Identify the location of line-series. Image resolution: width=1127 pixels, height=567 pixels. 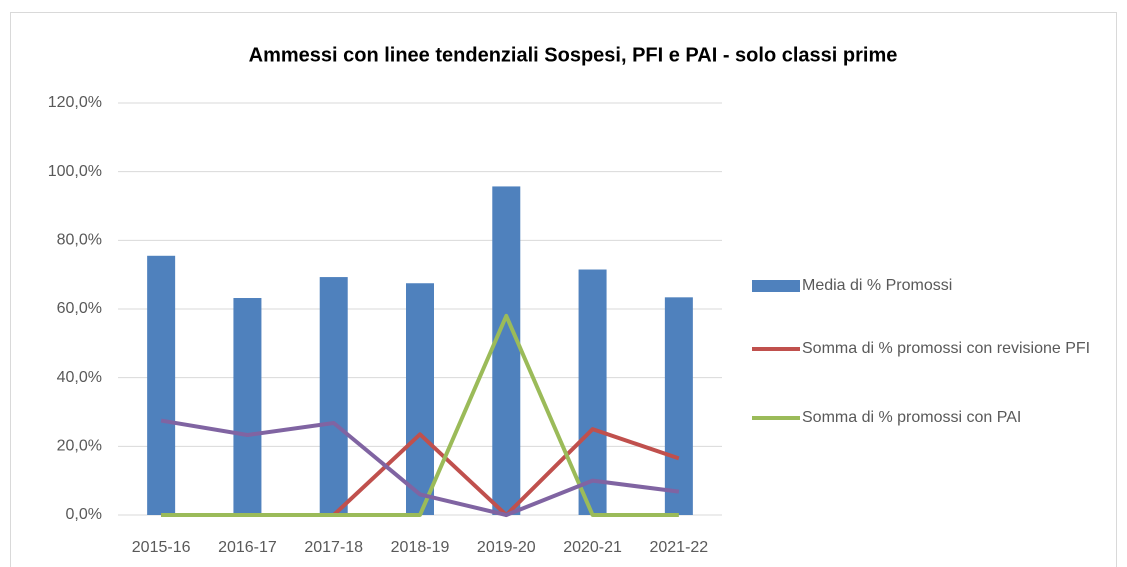
(420, 467).